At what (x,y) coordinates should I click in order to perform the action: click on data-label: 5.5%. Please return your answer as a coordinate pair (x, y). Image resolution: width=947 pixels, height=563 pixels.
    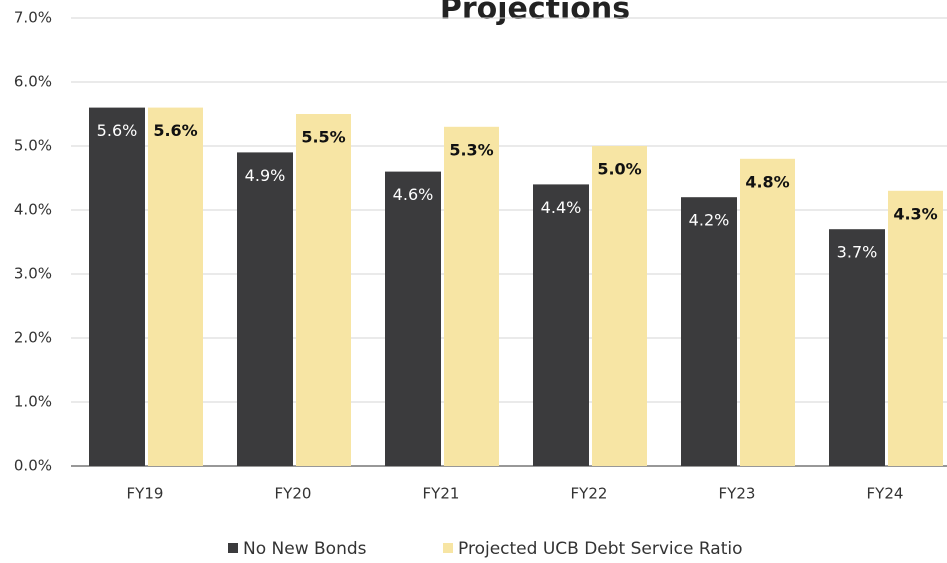
    Looking at the image, I should click on (323, 137).